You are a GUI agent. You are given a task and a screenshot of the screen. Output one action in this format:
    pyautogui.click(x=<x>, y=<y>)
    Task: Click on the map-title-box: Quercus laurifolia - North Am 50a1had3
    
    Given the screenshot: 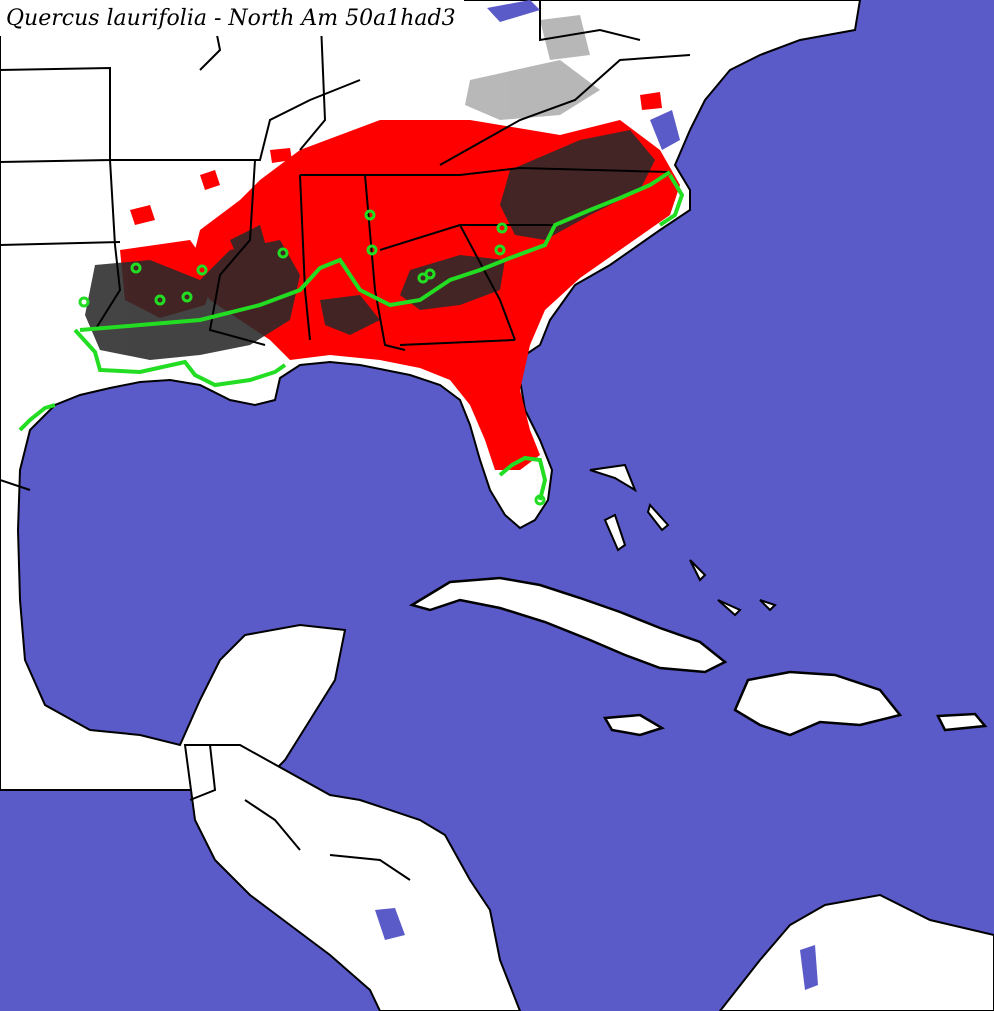 What is the action you would take?
    pyautogui.click(x=232, y=18)
    